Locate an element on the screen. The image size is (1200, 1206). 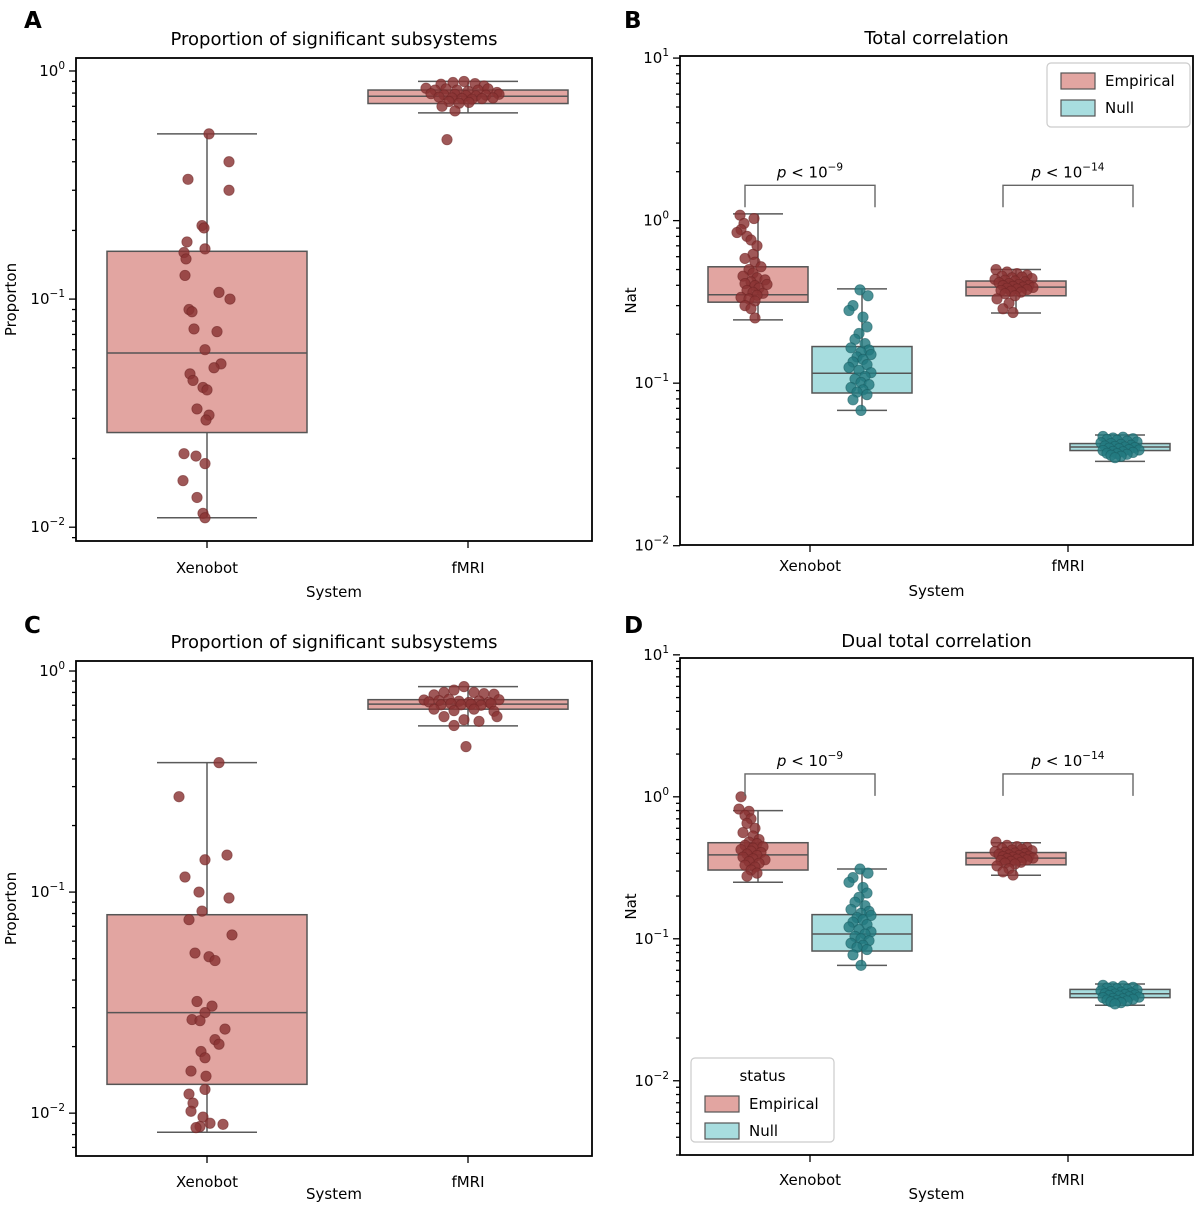
panel-A-title: Proportion of significant subsystems is located at coordinates (334, 39).